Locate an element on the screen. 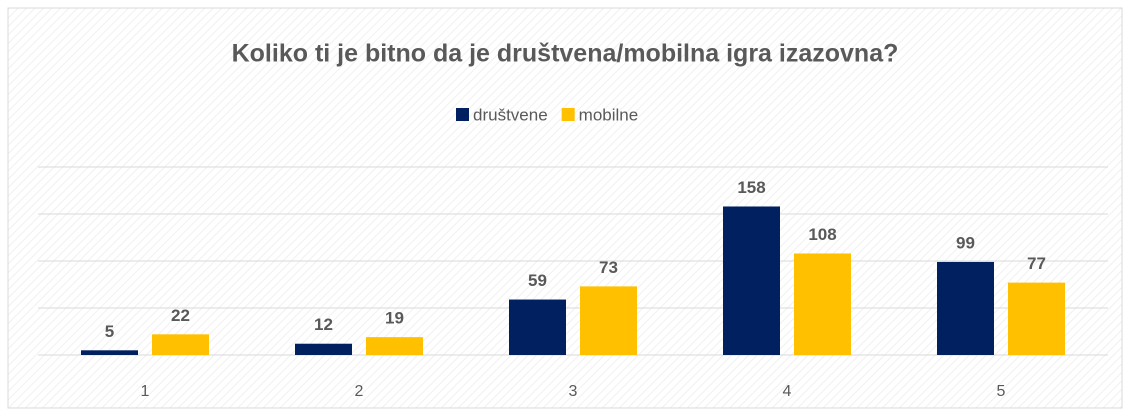 The image size is (1130, 410). data-label: 22 is located at coordinates (180, 315).